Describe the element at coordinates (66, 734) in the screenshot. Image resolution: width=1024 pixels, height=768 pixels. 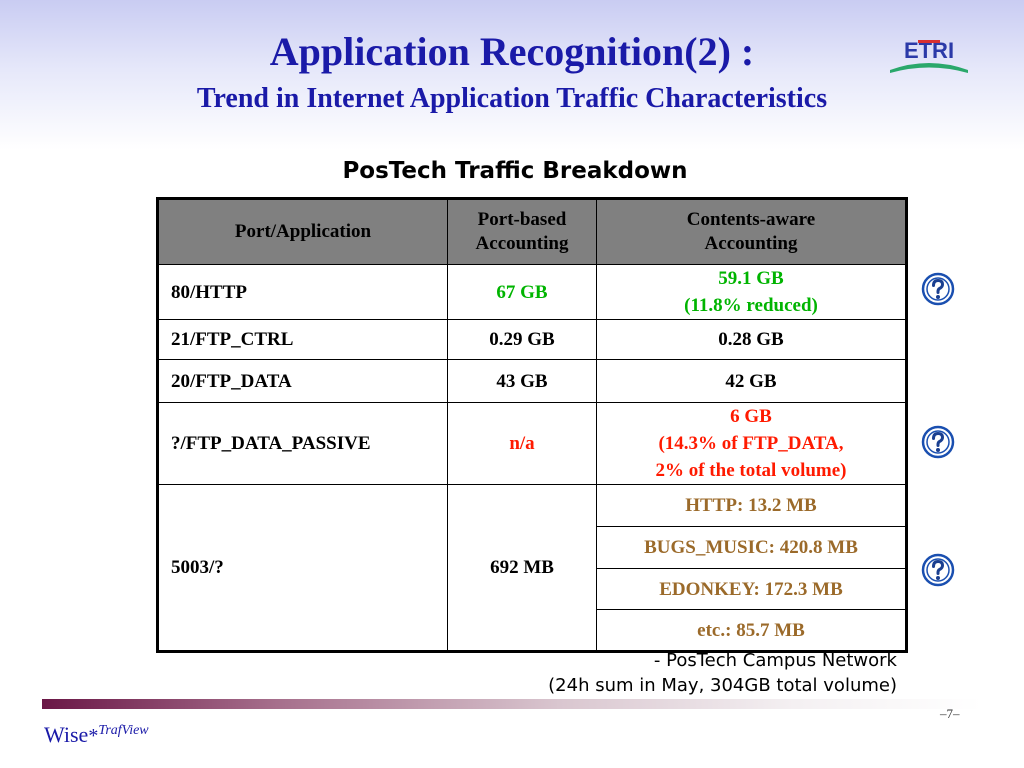
I see `brand-wise: Wise` at that location.